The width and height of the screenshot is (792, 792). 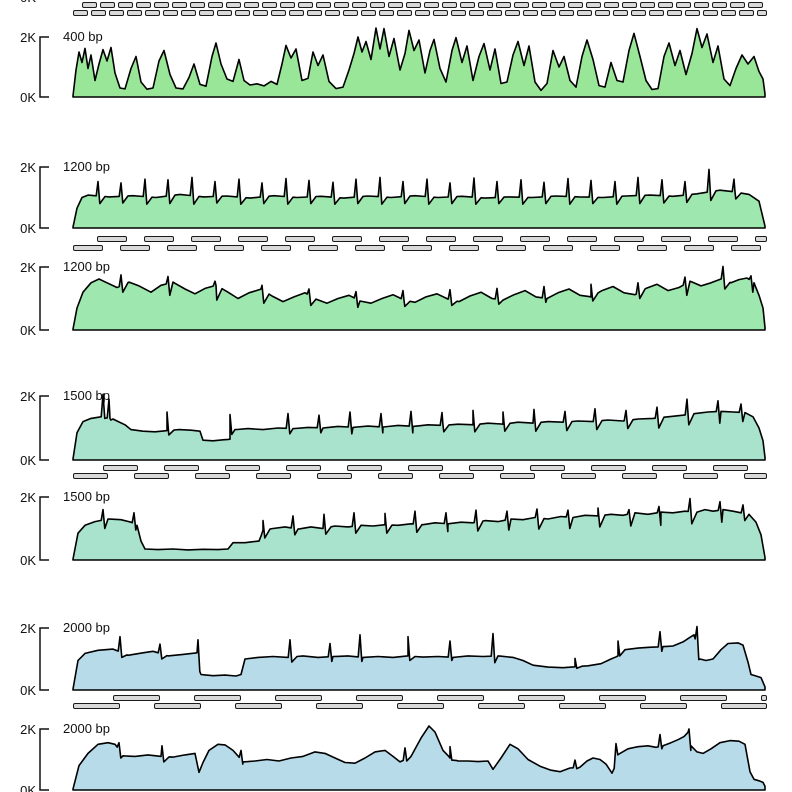 I want to click on panel-title-2000bp-6: 2000 bp, so click(x=86, y=627).